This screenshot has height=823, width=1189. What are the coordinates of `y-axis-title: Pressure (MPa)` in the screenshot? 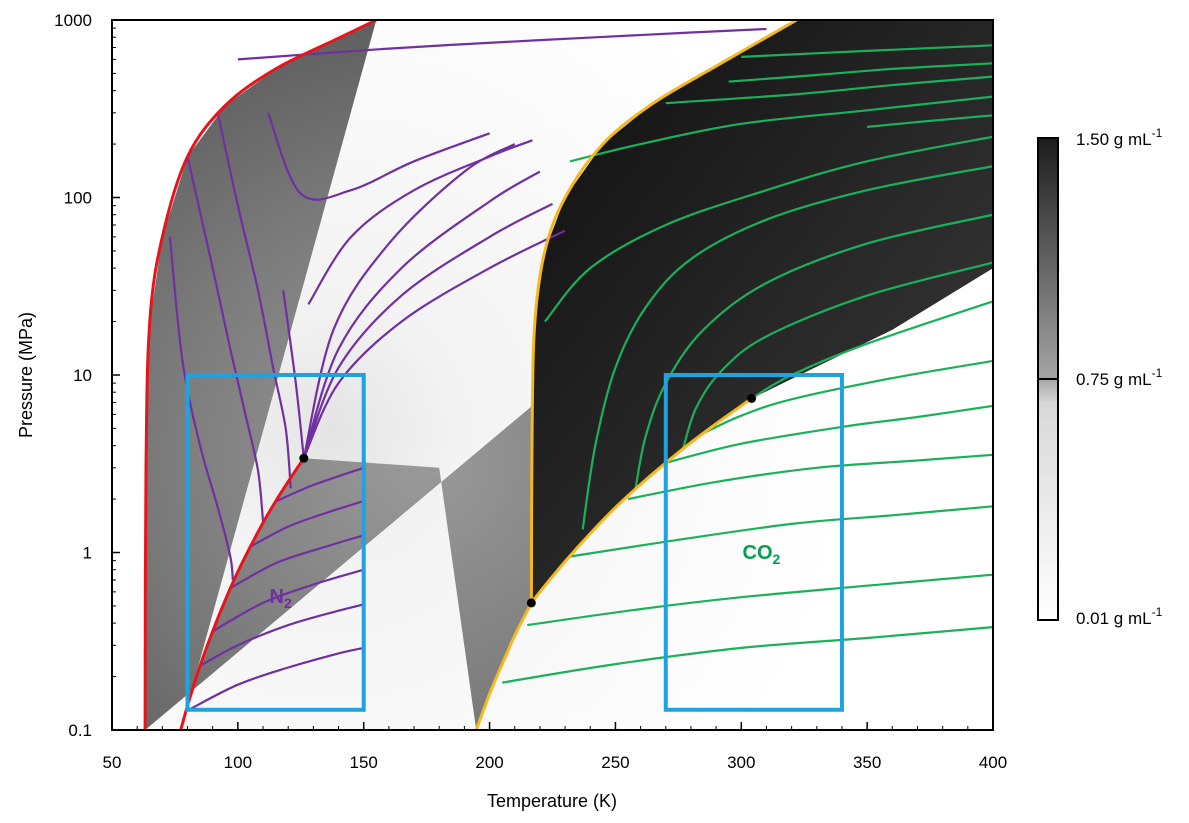 It's located at (26, 375).